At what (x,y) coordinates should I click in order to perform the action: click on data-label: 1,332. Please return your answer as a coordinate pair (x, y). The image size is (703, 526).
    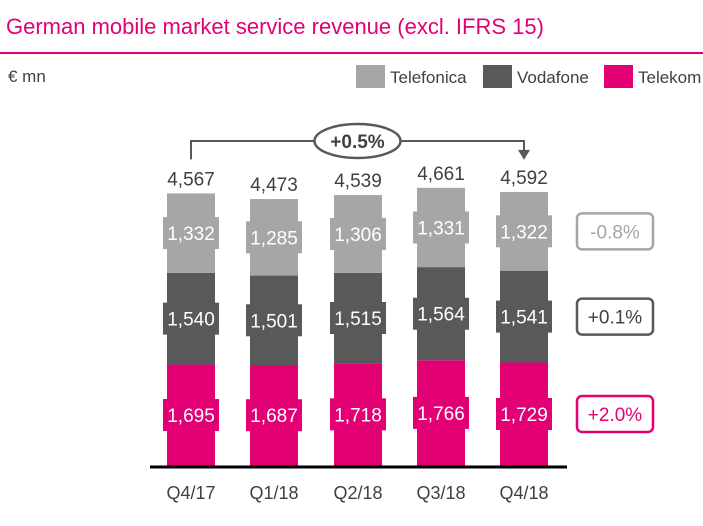
    Looking at the image, I should click on (191, 234).